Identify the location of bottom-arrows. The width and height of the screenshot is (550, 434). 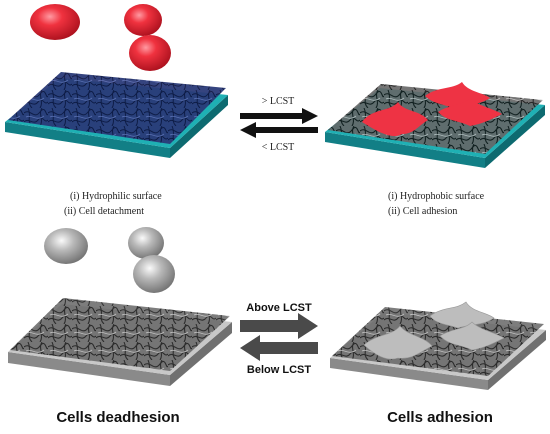
(279, 337).